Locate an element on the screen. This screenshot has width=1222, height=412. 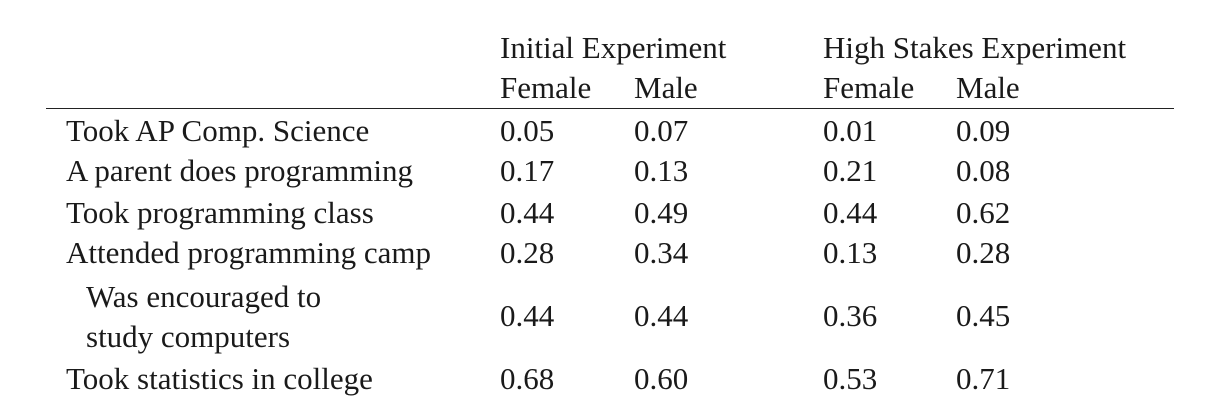
cell-value: 0.68 is located at coordinates (527, 378).